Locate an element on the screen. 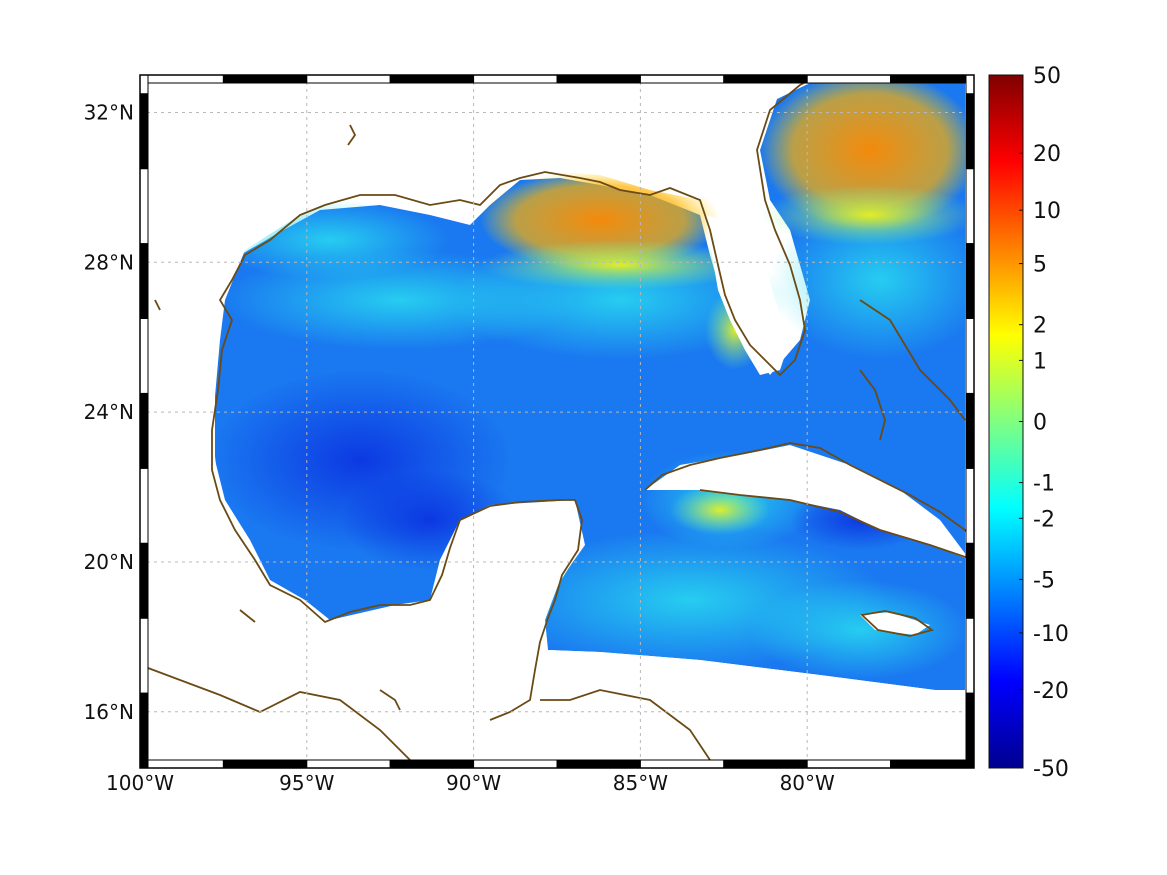 The image size is (1167, 875). colorbar-tick-label: -10 is located at coordinates (1051, 634).